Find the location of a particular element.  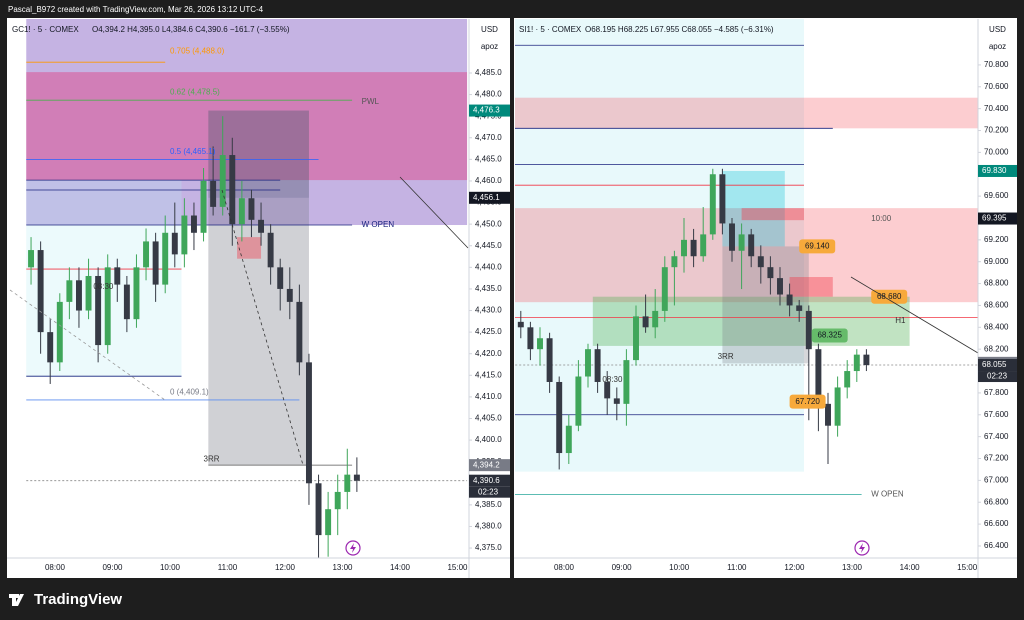

price-marker-label: 68.680 is located at coordinates (889, 296).